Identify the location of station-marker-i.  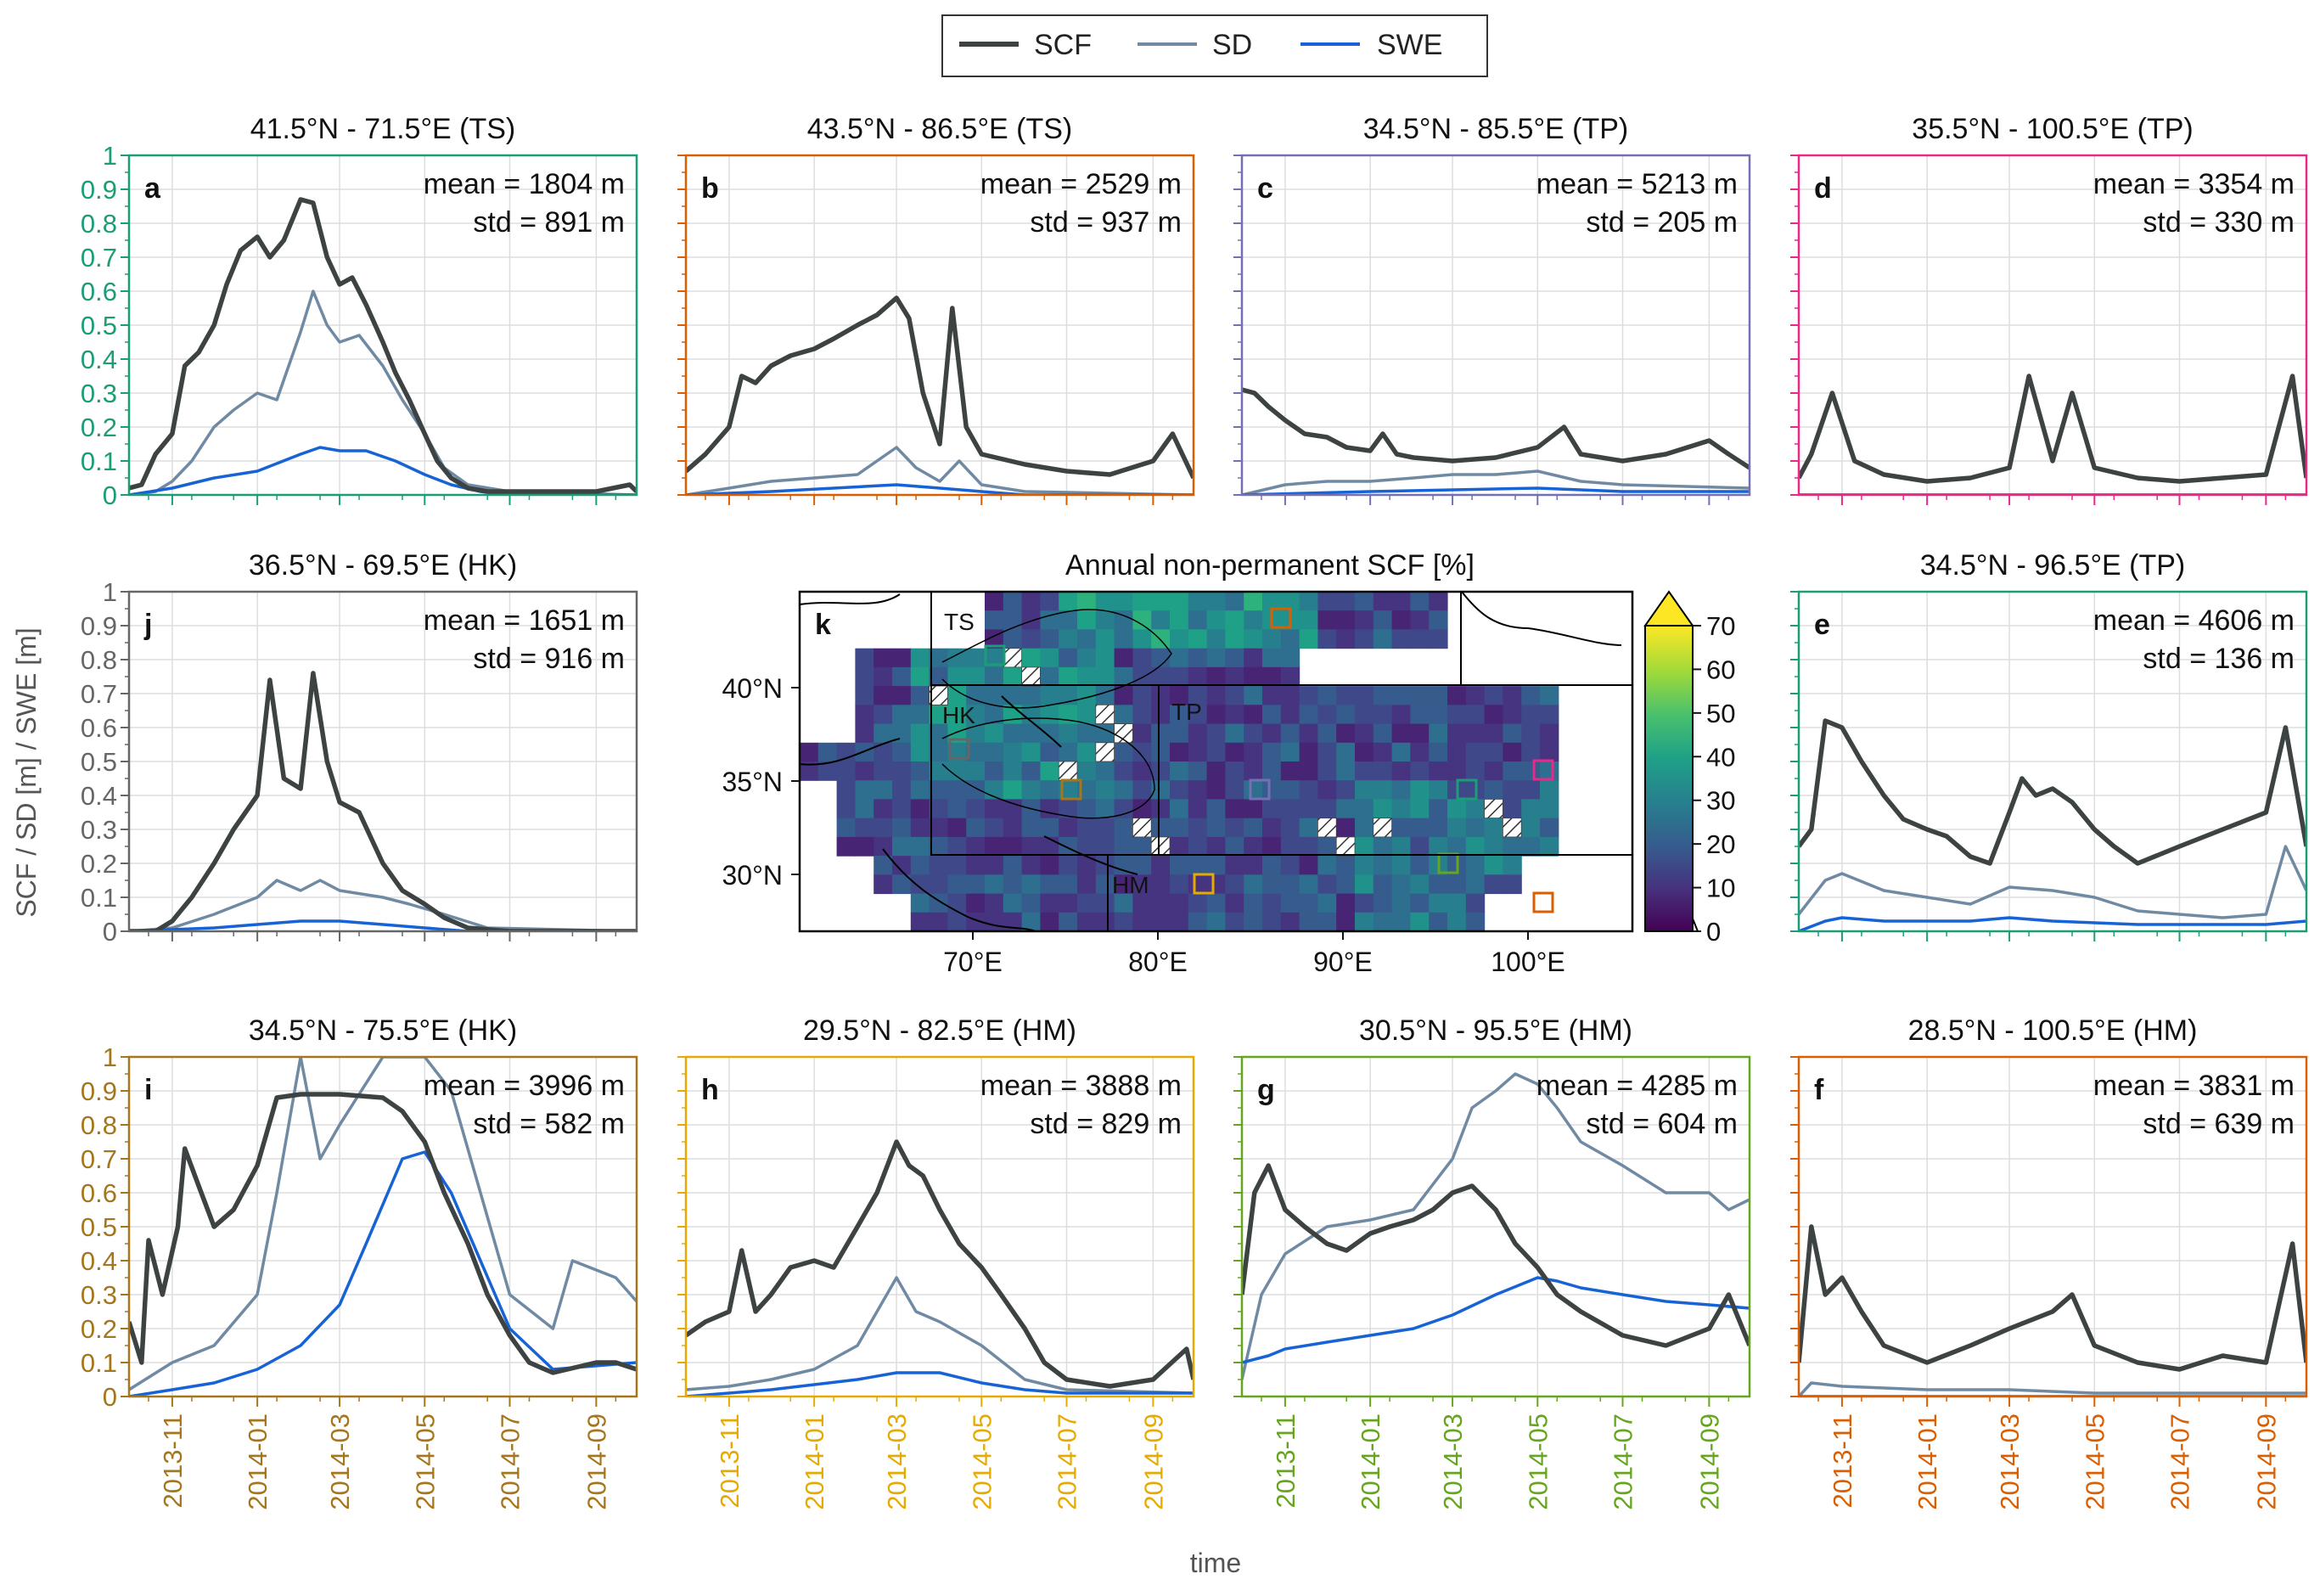
(1071, 789).